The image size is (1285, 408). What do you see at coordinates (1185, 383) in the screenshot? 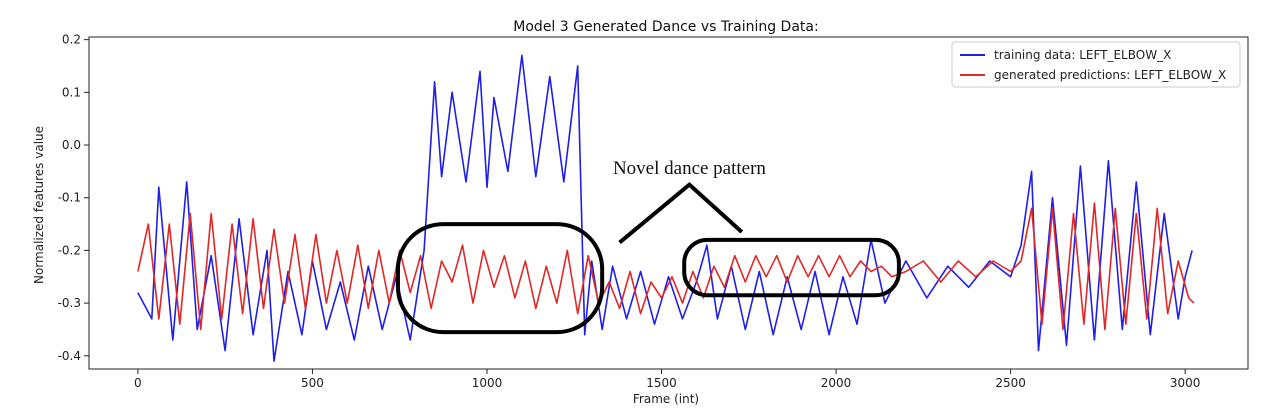
I see `x-tick-label: 3000` at bounding box center [1185, 383].